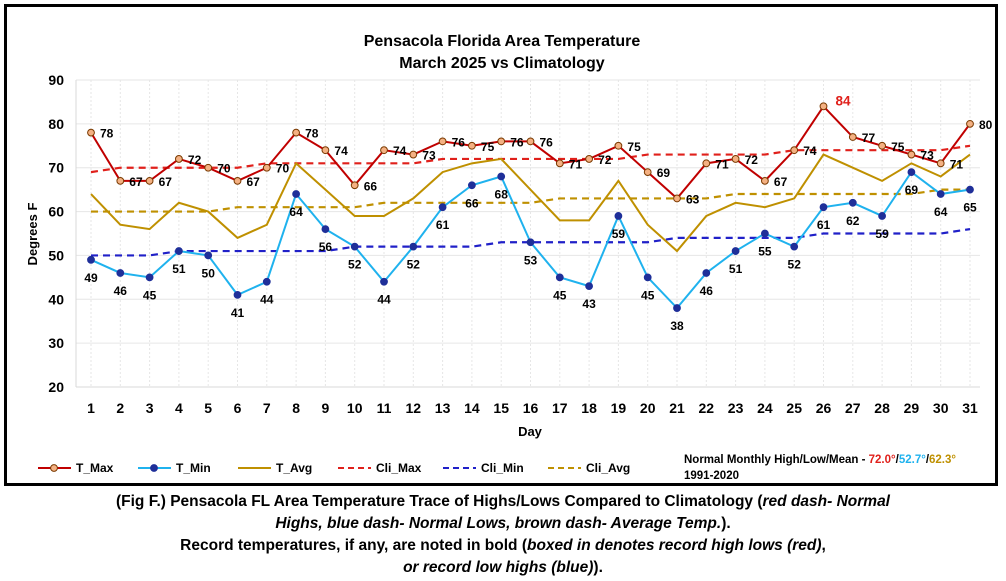  What do you see at coordinates (195, 160) in the screenshot?
I see `tmax-data-label: 72` at bounding box center [195, 160].